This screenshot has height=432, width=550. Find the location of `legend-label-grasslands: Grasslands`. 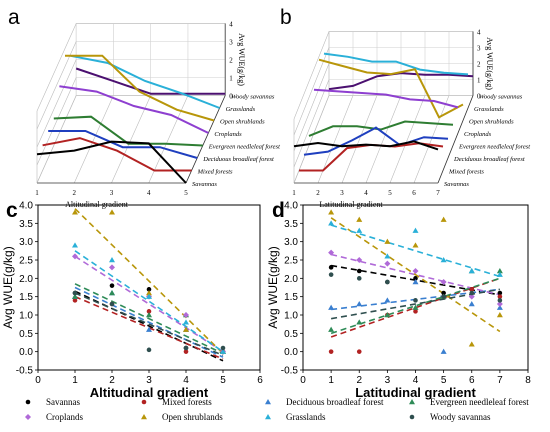

legend-label-grasslands: Grasslands is located at coordinates (306, 417).